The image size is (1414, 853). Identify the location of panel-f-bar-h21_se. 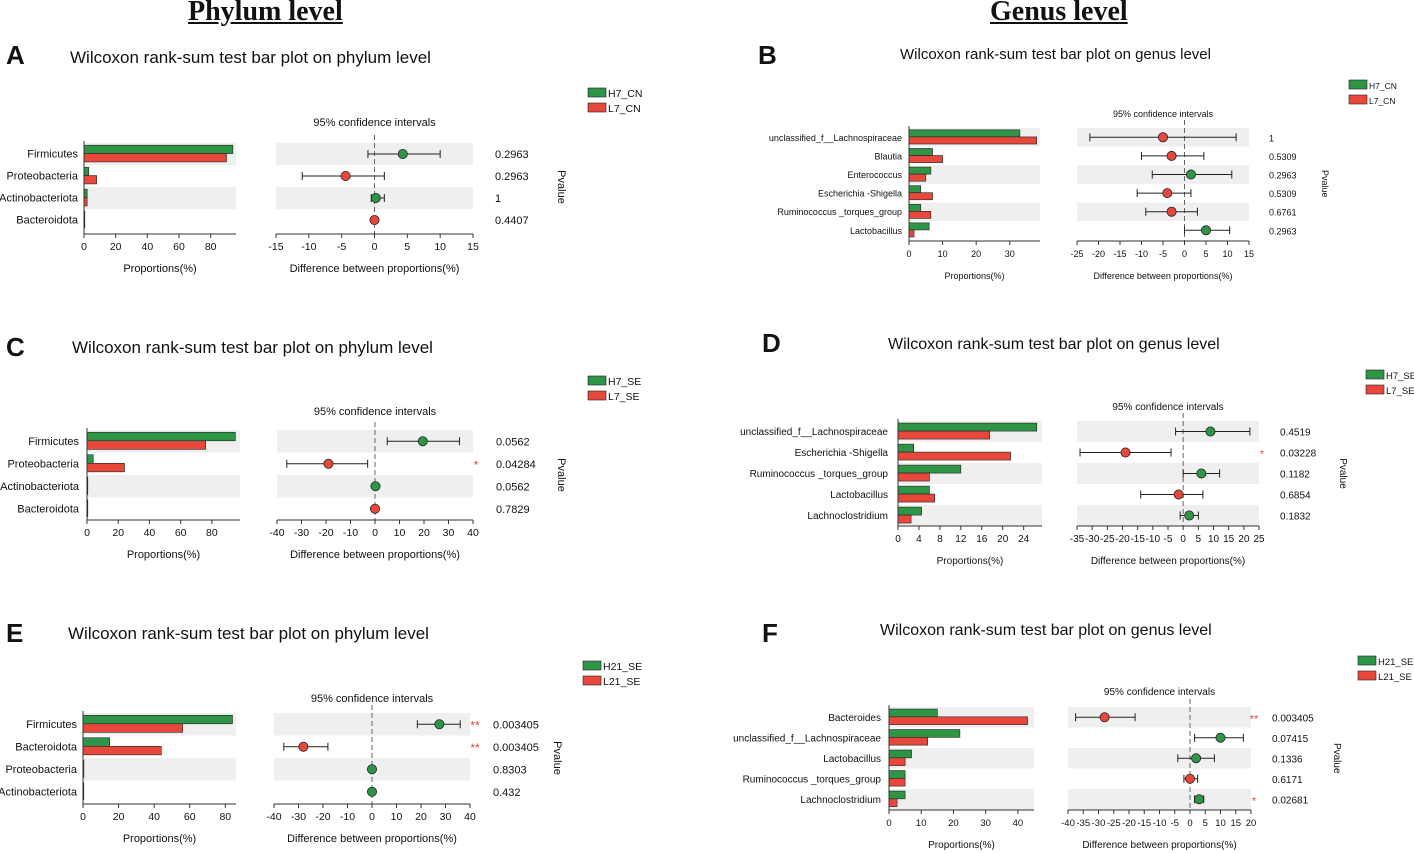
(897, 795).